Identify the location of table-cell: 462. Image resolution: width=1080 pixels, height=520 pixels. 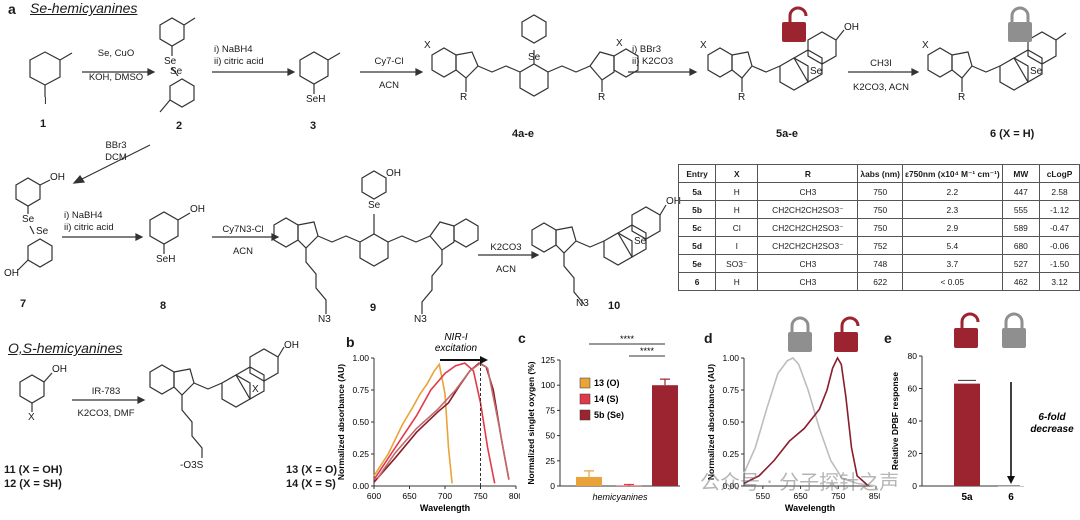
(1021, 281).